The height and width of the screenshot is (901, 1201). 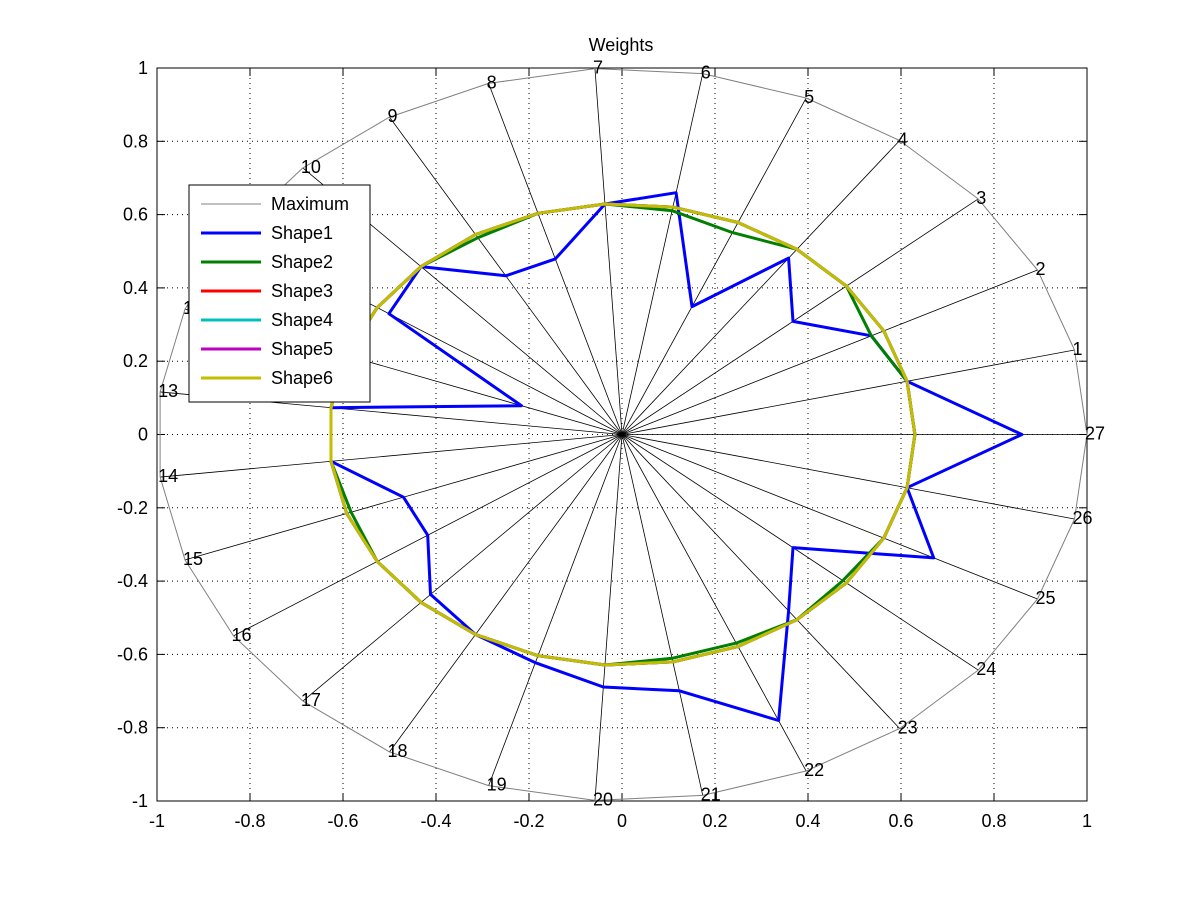 What do you see at coordinates (311, 167) in the screenshot?
I see `spoke-label: 10` at bounding box center [311, 167].